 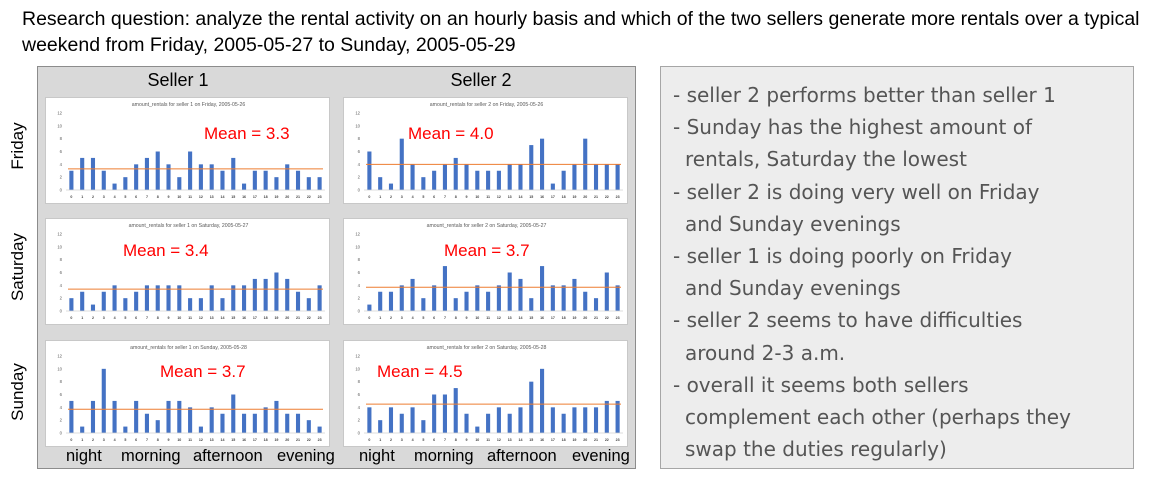 I want to click on row-header-saturday: Saturday, so click(x=17, y=267).